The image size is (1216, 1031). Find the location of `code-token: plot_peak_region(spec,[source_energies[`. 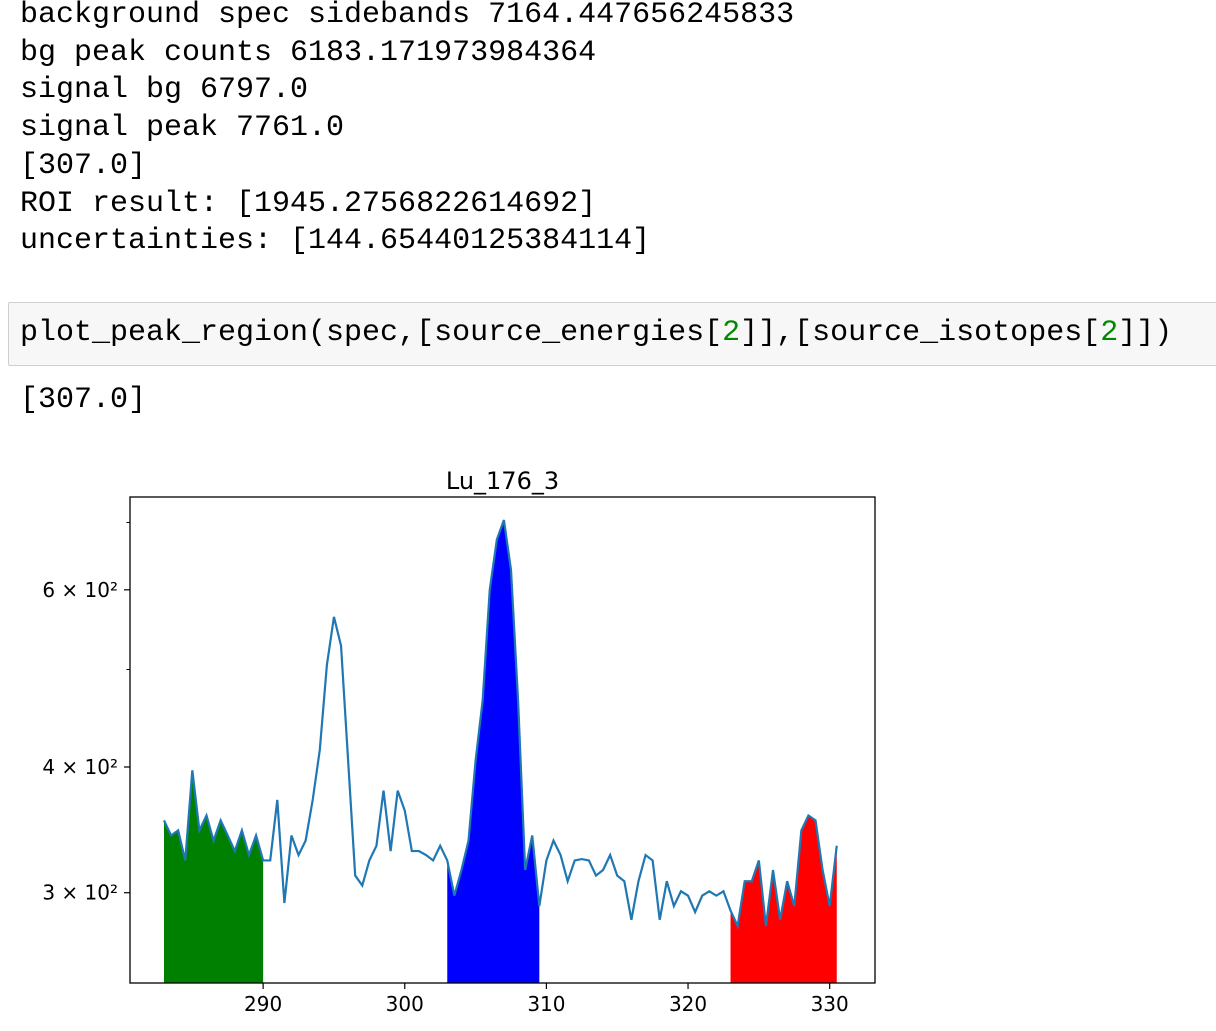

code-token: plot_peak_region(spec,[source_energies[ is located at coordinates (371, 333).